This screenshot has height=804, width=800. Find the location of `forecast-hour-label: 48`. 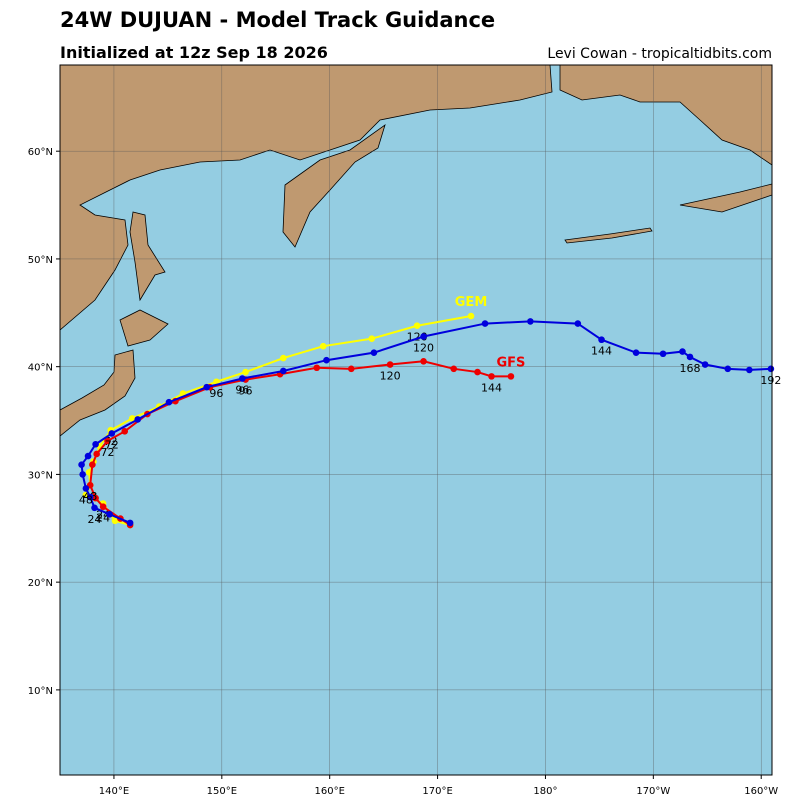

forecast-hour-label: 48 is located at coordinates (86, 499).